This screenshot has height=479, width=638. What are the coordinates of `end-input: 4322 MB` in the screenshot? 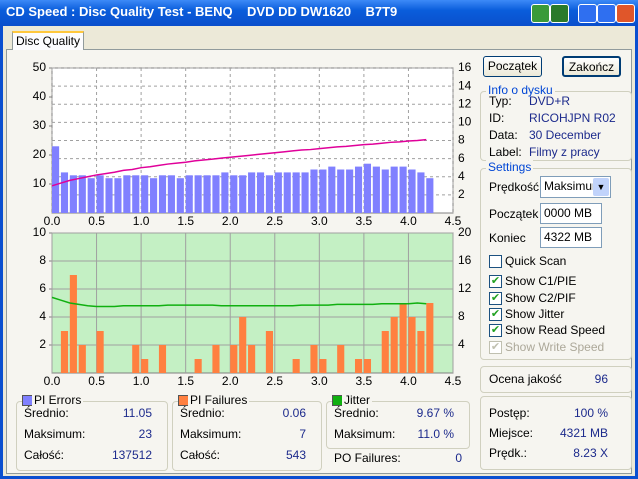 It's located at (571, 237).